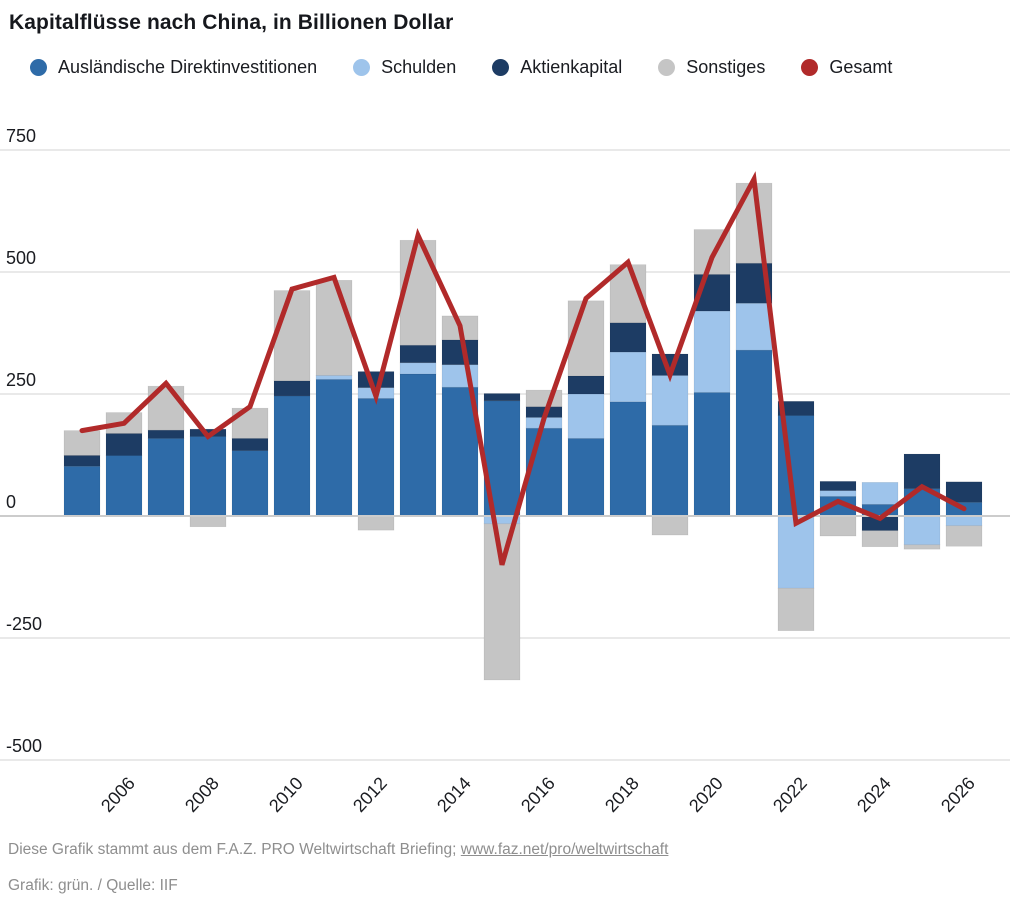  Describe the element at coordinates (628, 337) in the screenshot. I see `bar-2018-aktienkapital` at that location.